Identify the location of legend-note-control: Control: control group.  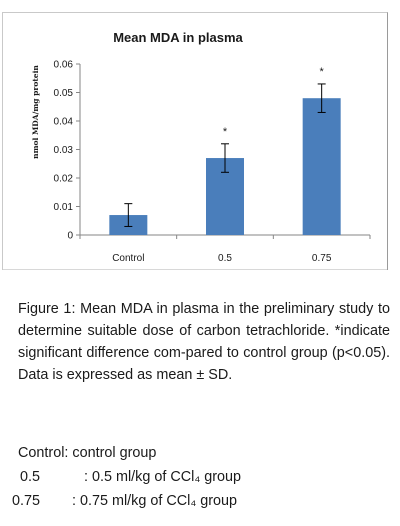
(87, 453).